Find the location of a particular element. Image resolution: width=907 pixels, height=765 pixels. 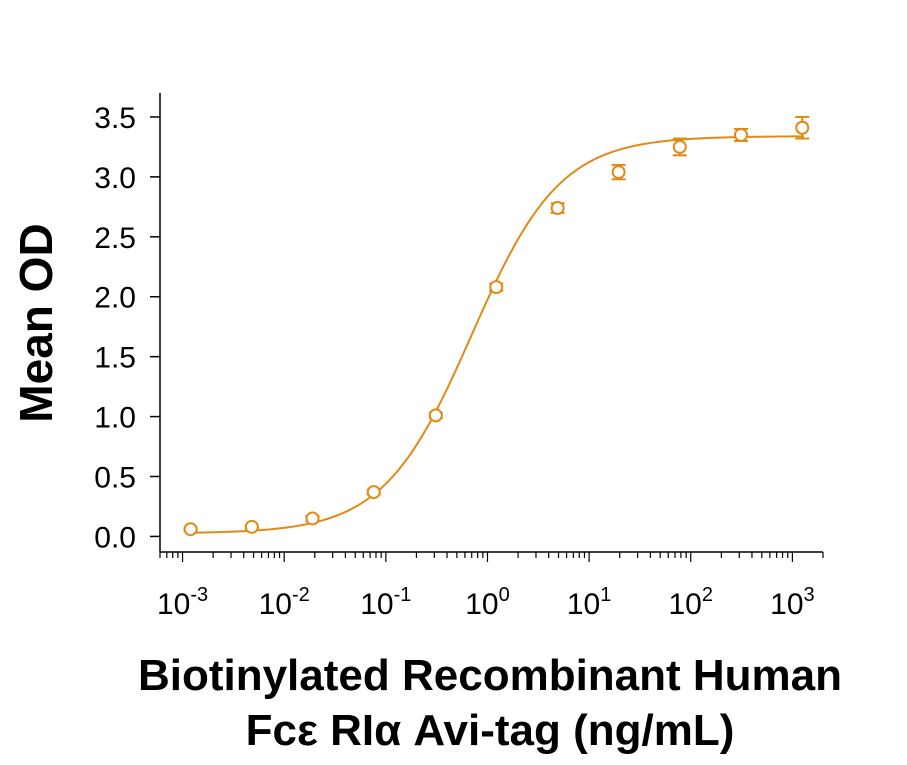

x-axis-ticks: 10⁻³ 10⁻² 10⁻¹ 10⁰ 10¹ 10² 10³ is located at coordinates (490, 586).